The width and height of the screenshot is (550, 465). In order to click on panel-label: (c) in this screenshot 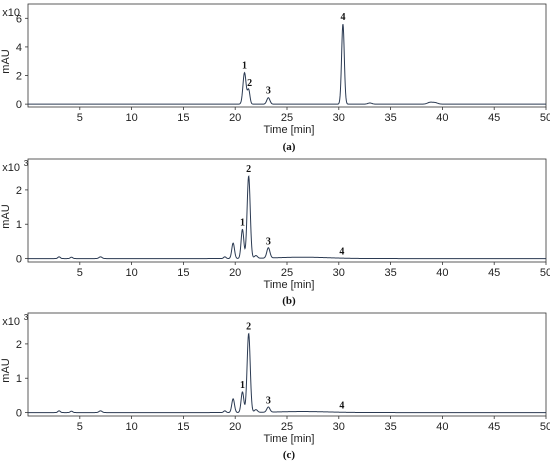, I will do `click(289, 455)`.